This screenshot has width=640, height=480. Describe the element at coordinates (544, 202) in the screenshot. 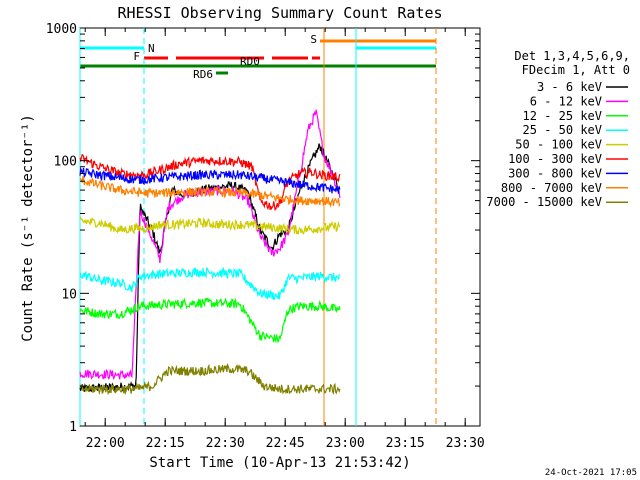

I see `legend-label: 7000 - 15000 keV` at that location.